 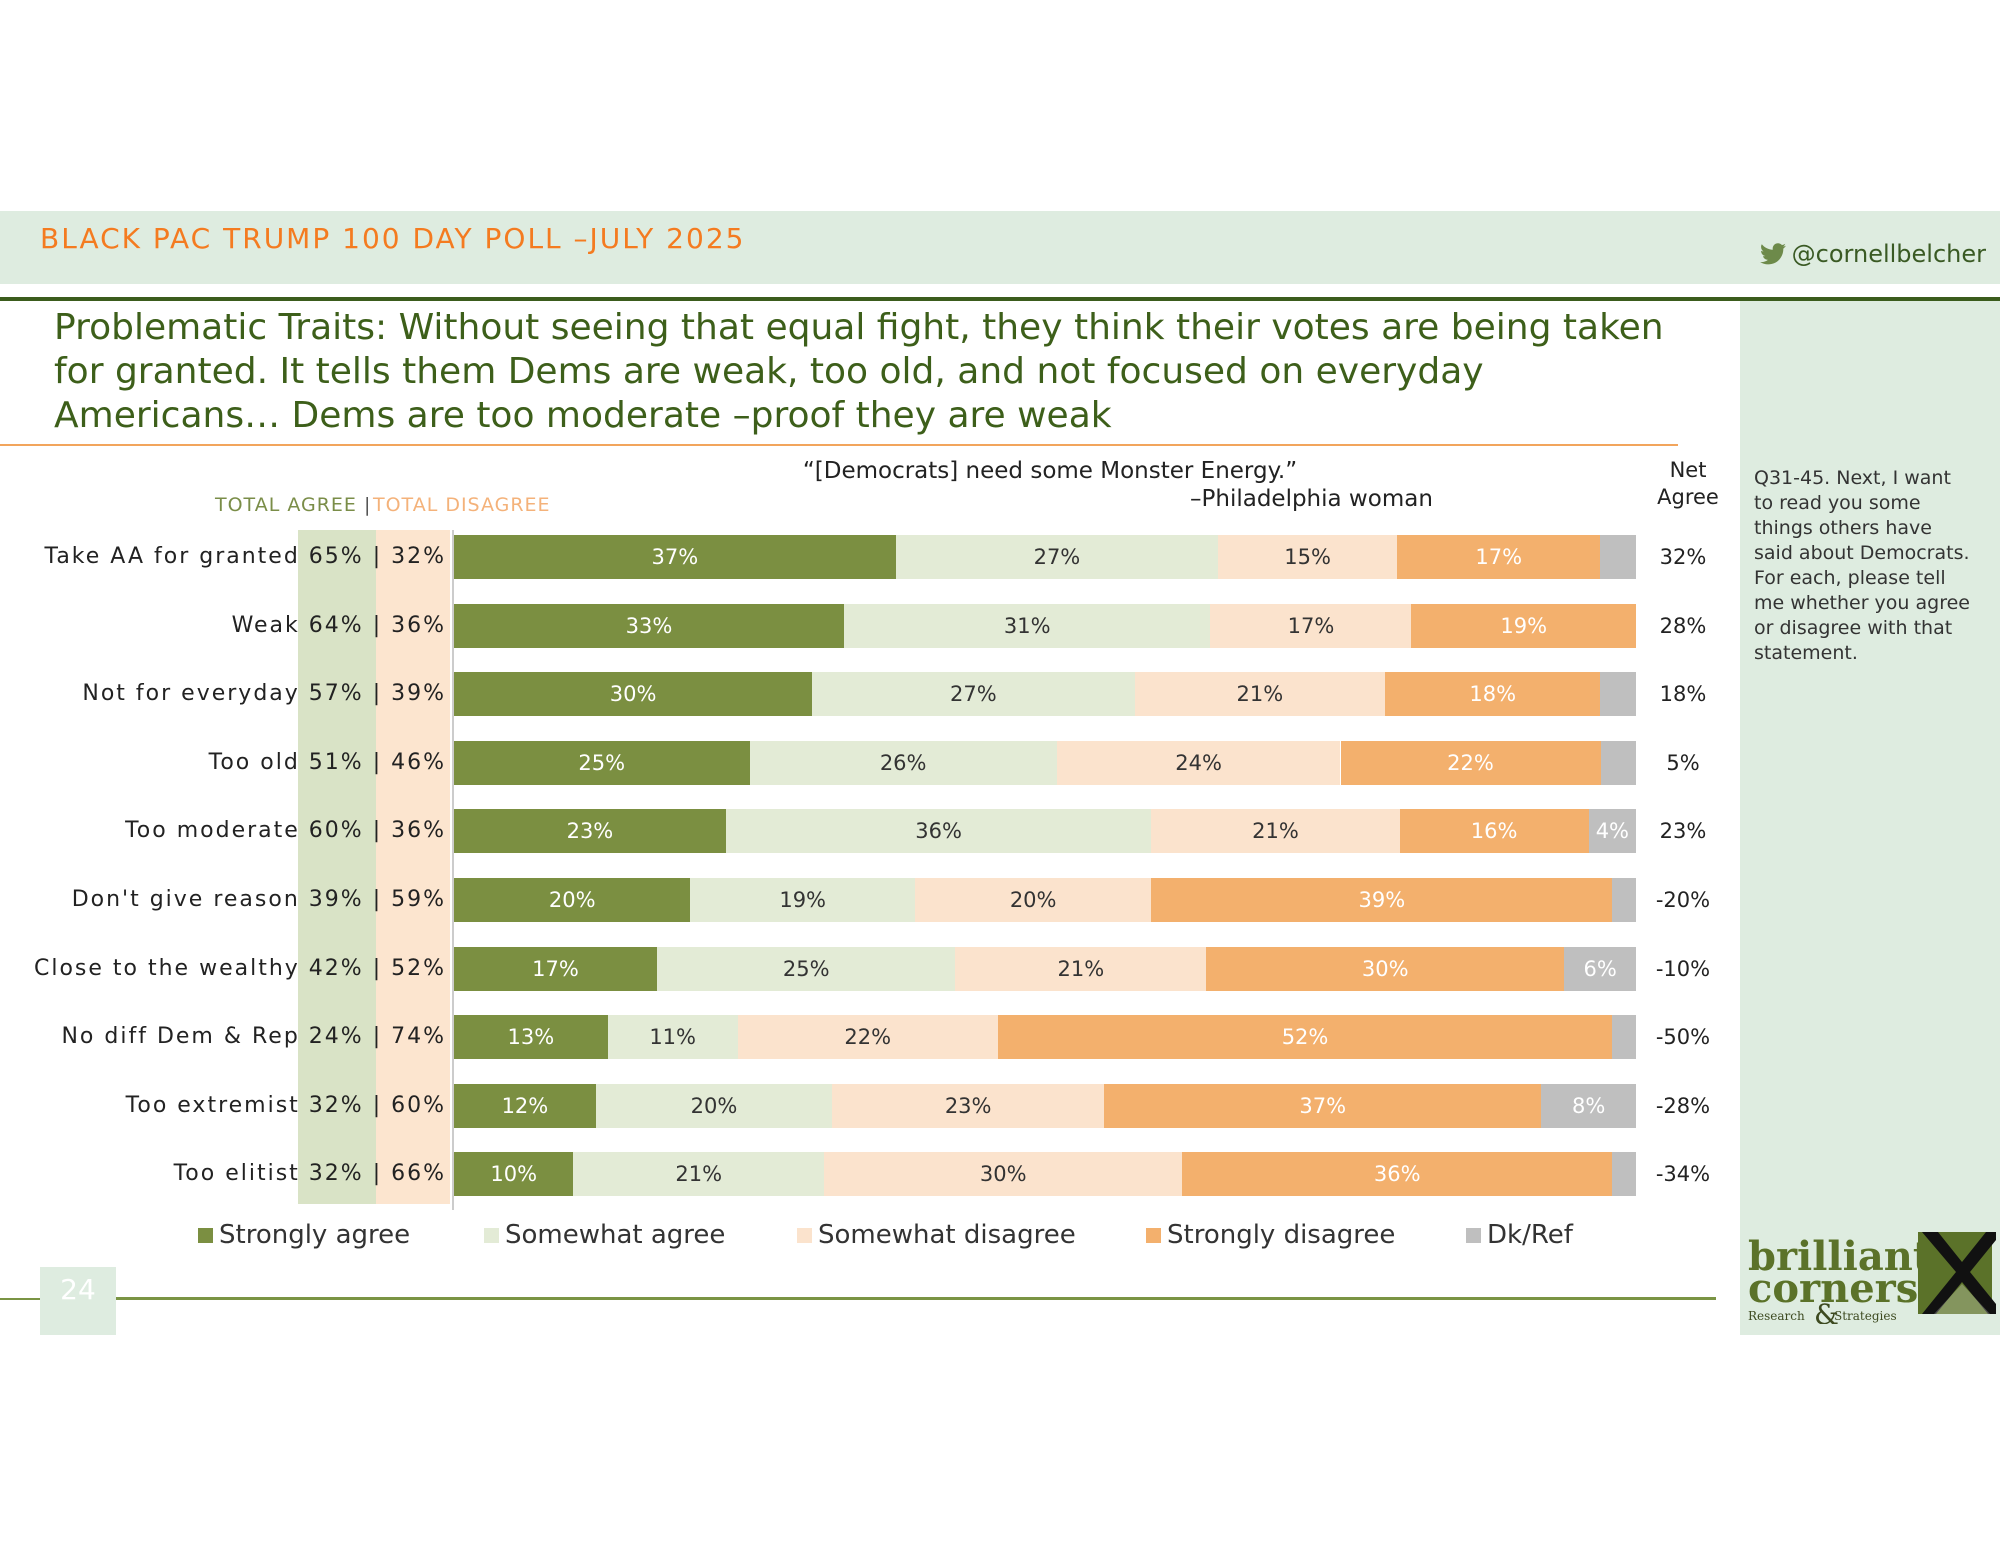 What do you see at coordinates (1683, 1174) in the screenshot?
I see `net-agree-value: -34%` at bounding box center [1683, 1174].